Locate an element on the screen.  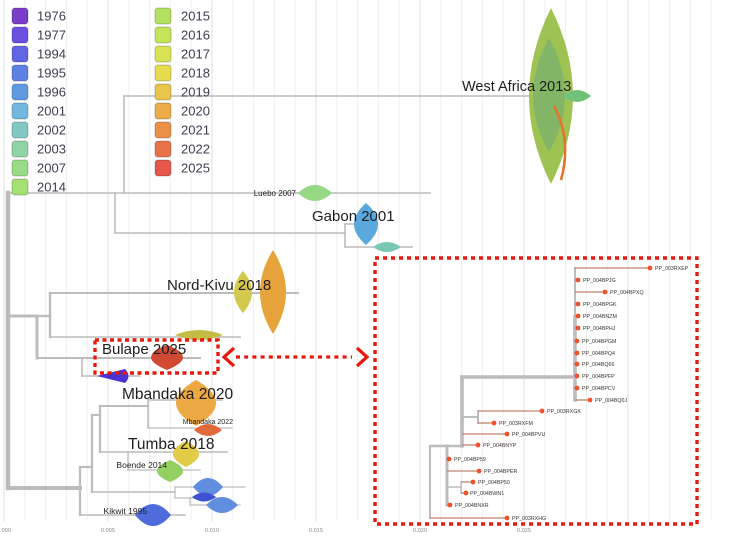
density-west-africa-inner is located at coordinates (549, 95).